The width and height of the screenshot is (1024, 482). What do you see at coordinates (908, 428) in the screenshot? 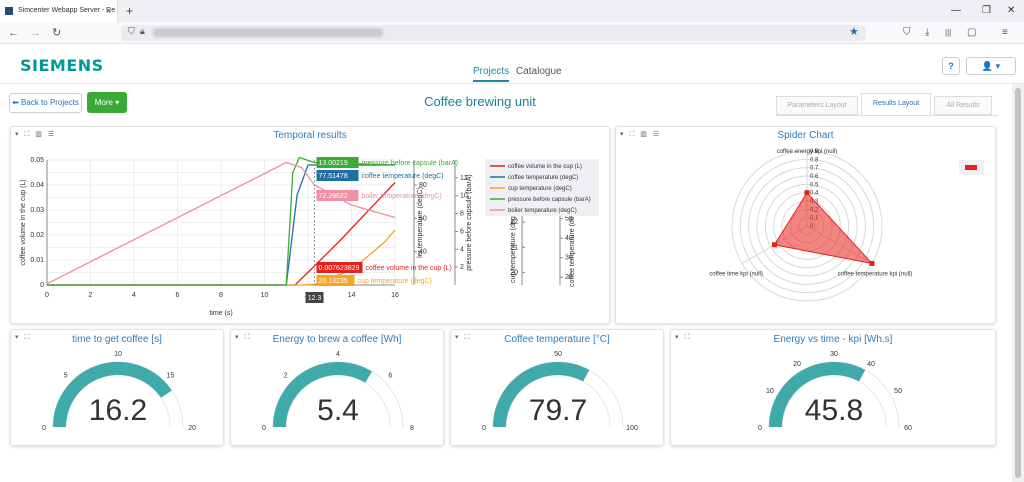
I see `gauge-tick-label: 60` at bounding box center [908, 428].